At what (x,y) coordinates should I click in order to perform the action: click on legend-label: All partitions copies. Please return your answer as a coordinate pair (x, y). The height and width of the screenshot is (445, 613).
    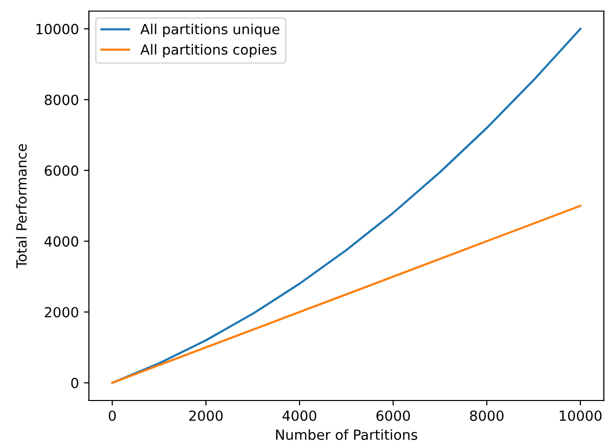
    Looking at the image, I should click on (208, 51).